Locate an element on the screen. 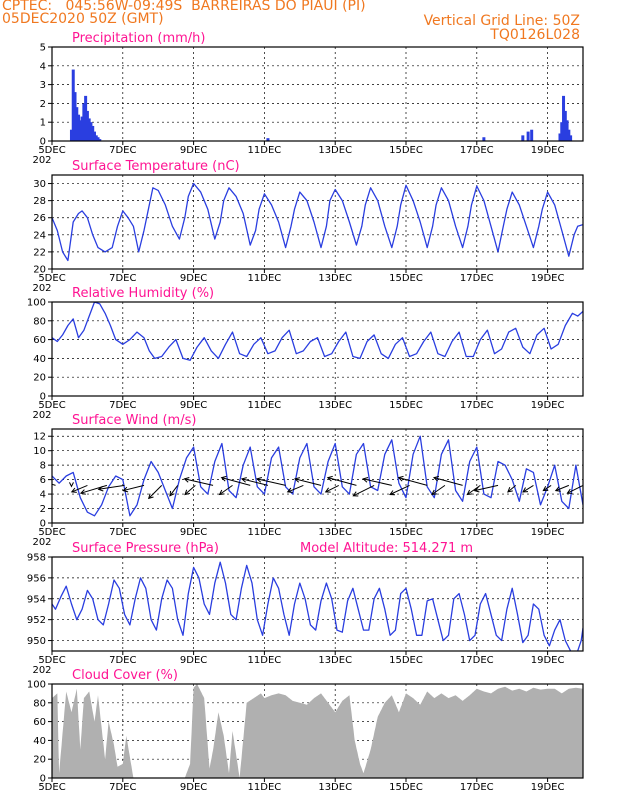 Image resolution: width=618 pixels, height=800 pixels. y-tick-label: 28 is located at coordinates (39, 201).